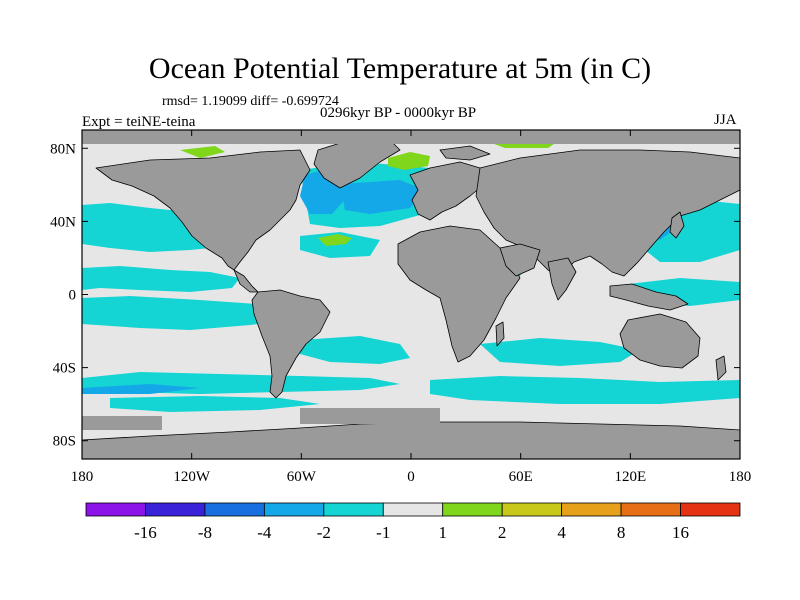  What do you see at coordinates (355, 350) in the screenshot?
I see `anomaly-south-atlantic-patch` at bounding box center [355, 350].